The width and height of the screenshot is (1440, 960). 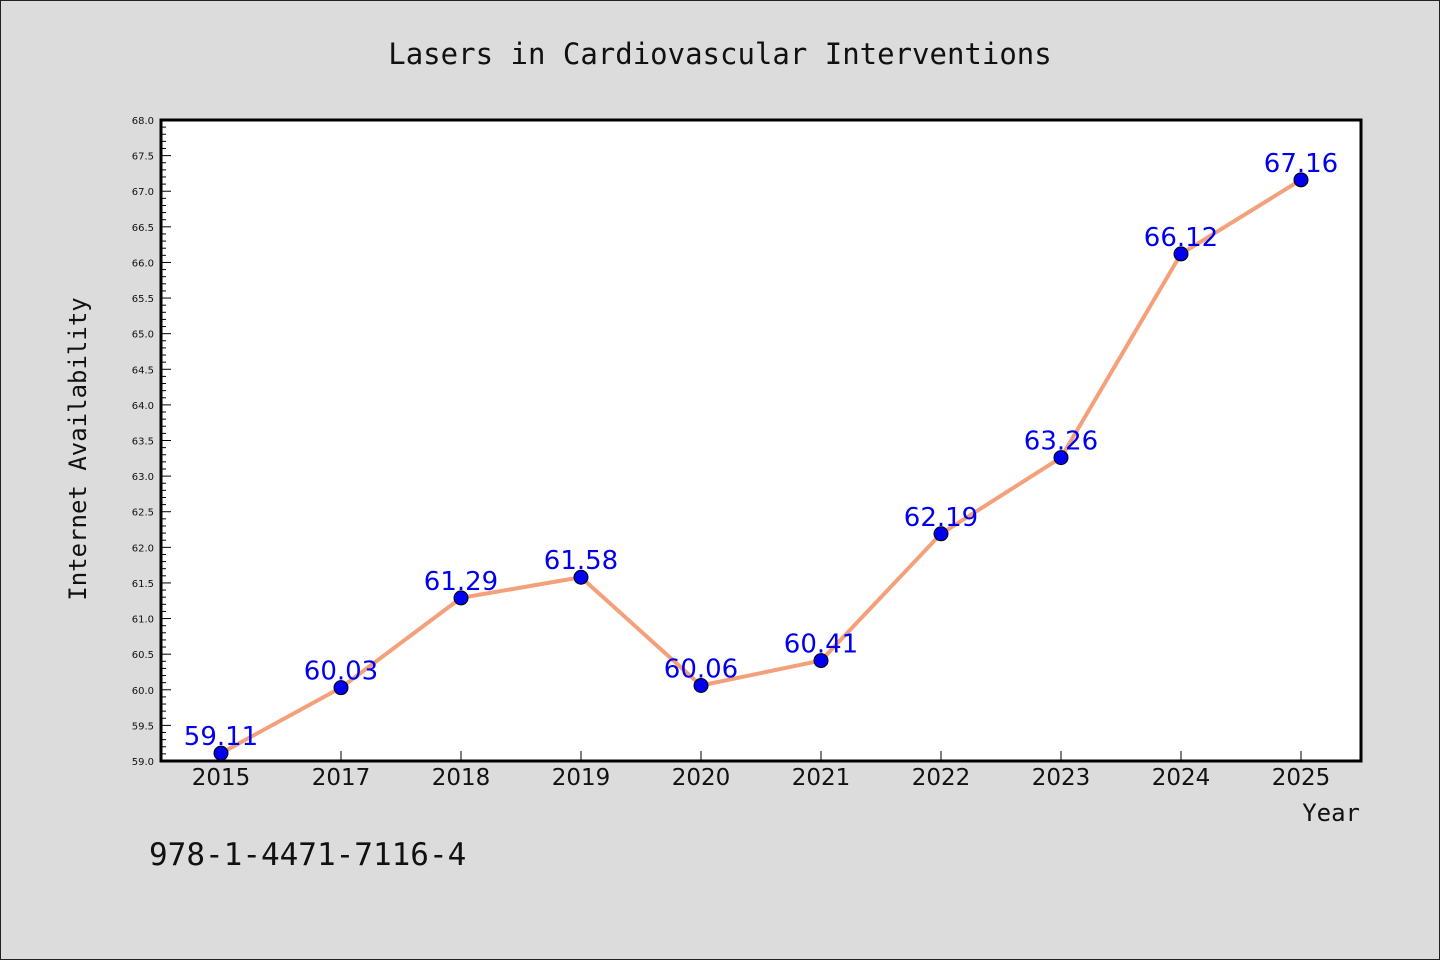 I want to click on y-tick-label: 61.0, so click(x=143, y=620).